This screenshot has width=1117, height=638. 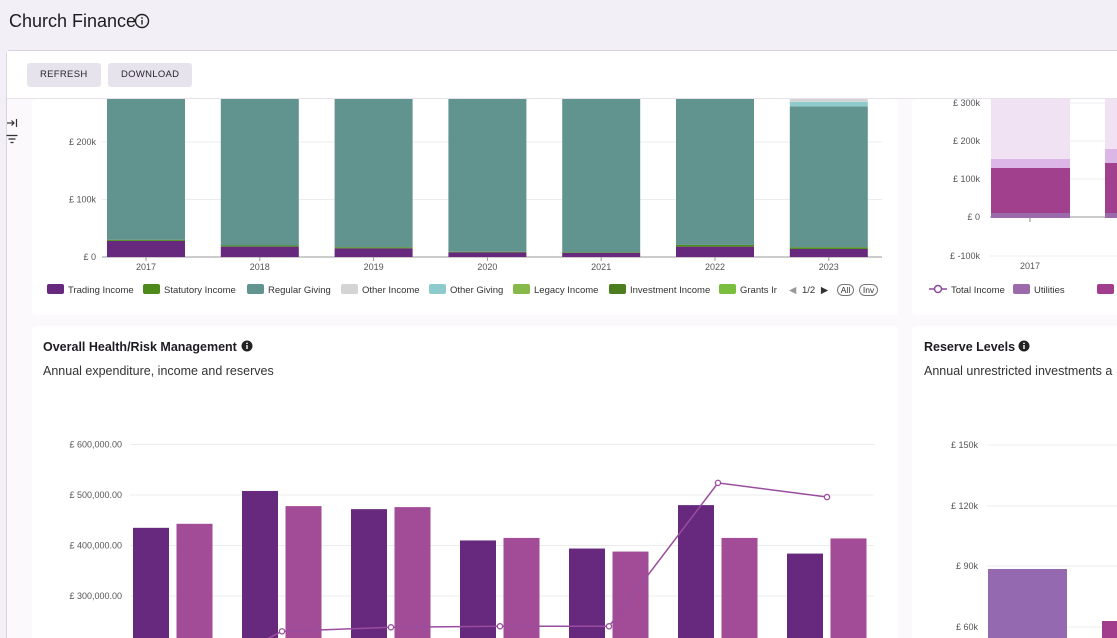 I want to click on legend-item: Grants Ir, so click(x=748, y=290).